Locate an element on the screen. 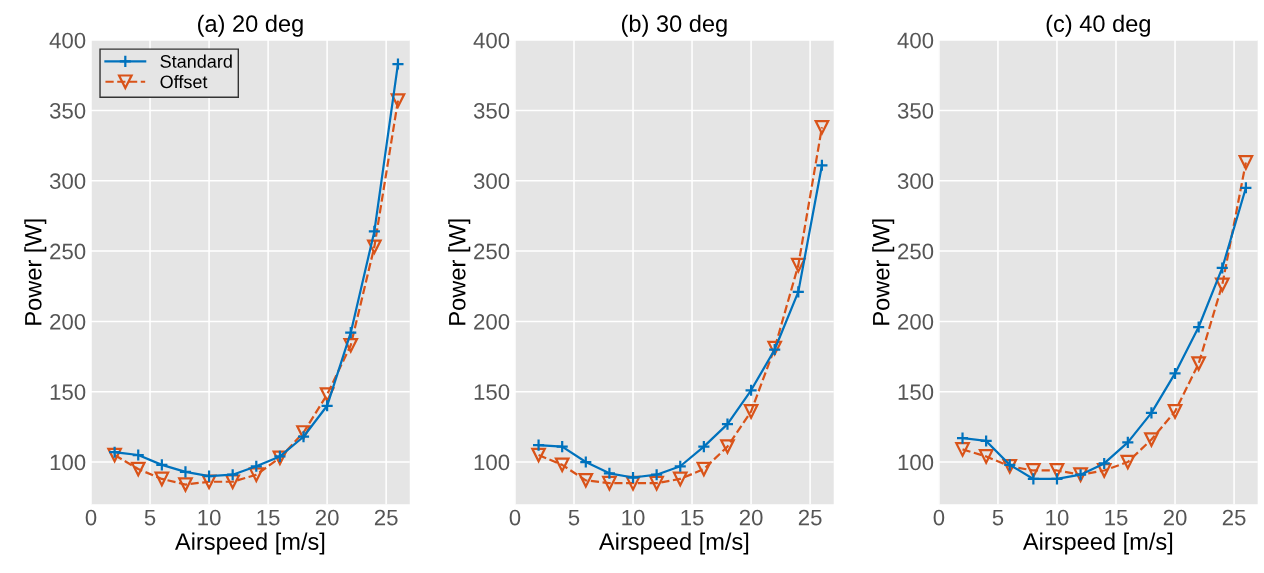 The height and width of the screenshot is (573, 1264). chart-title: (b) 30 deg is located at coordinates (674, 25).